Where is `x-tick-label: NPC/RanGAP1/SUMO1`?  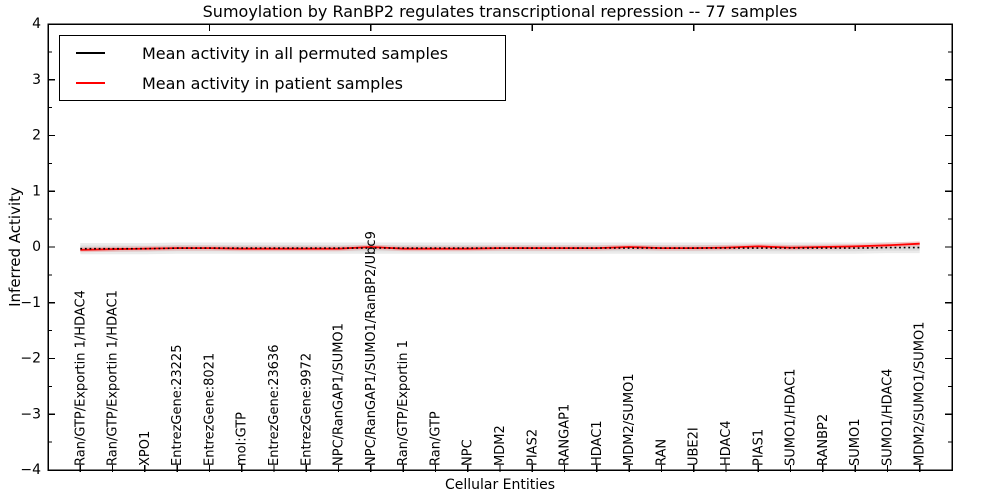
x-tick-label: NPC/RanGAP1/SUMO1 is located at coordinates (339, 394).